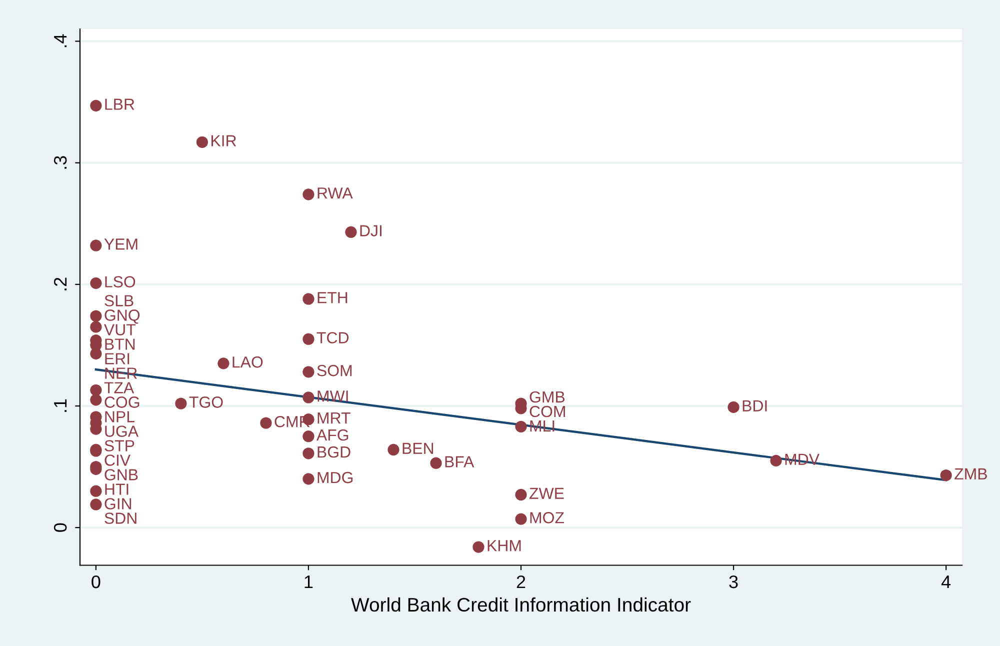 The height and width of the screenshot is (646, 1000). Describe the element at coordinates (334, 452) in the screenshot. I see `annotation: BGD` at that location.